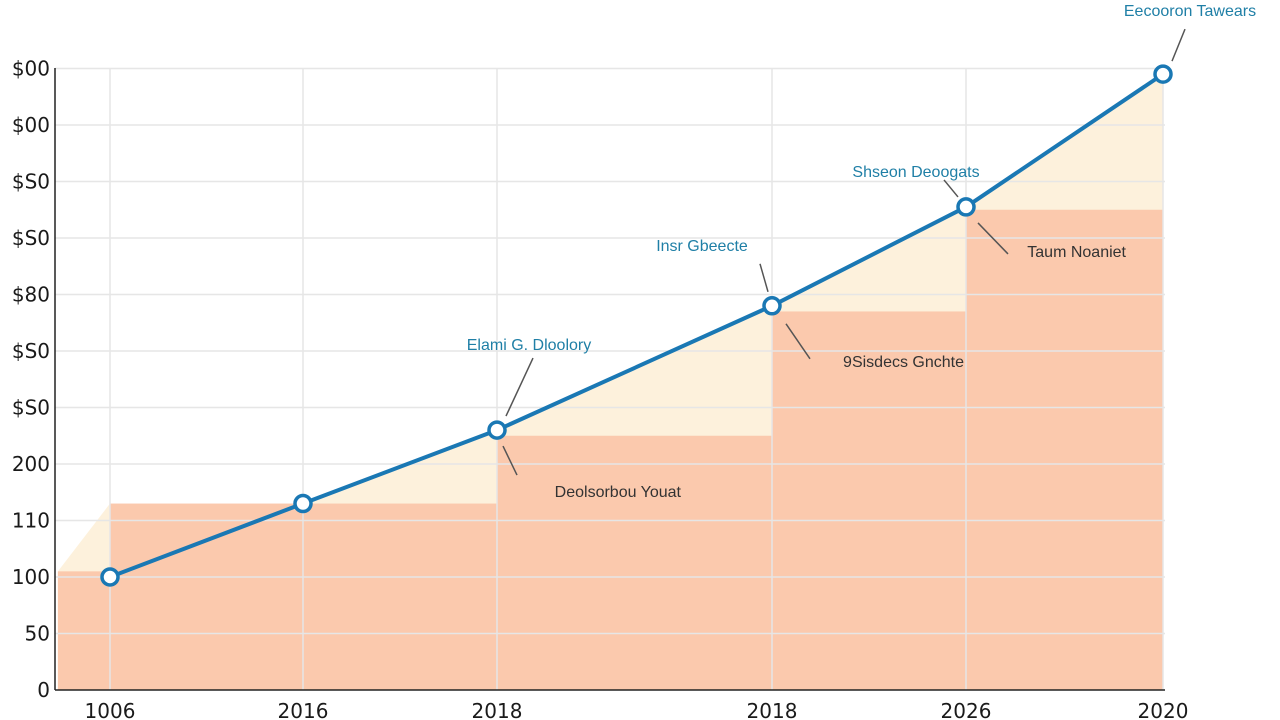 Image resolution: width=1280 pixels, height=720 pixels. Describe the element at coordinates (31, 380) in the screenshot. I see `y-tick-labels: 0 50 100 110 200 $S0 $S0 $80 $S0 $S0 $00 $00` at that location.